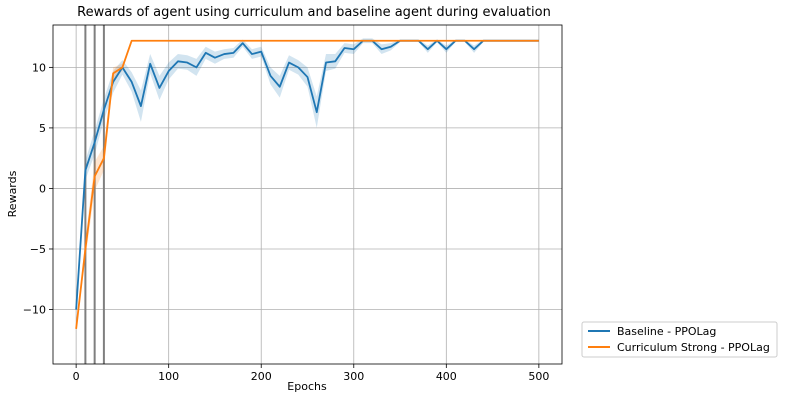  Describe the element at coordinates (307, 386) in the screenshot. I see `x-axis-label: Epochs` at that location.